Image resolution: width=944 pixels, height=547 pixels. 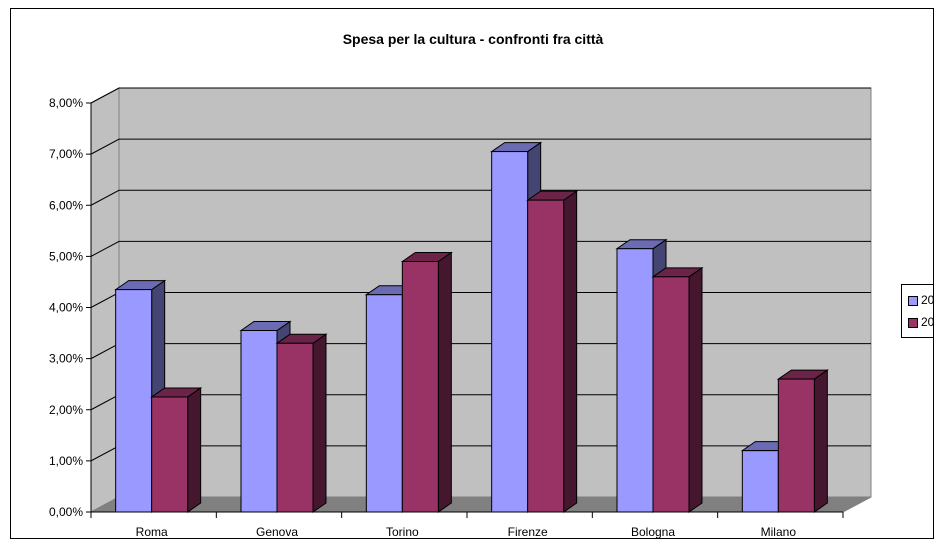 What do you see at coordinates (66, 410) in the screenshot?
I see `y-tick-label: 2,00%` at bounding box center [66, 410].